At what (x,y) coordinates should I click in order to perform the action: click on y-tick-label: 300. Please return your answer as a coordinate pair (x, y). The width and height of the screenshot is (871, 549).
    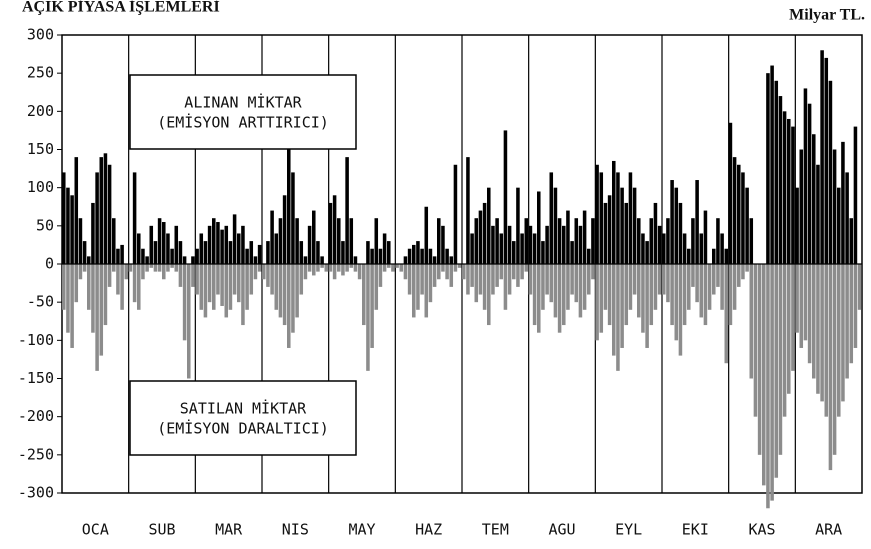
    Looking at the image, I should click on (40, 35).